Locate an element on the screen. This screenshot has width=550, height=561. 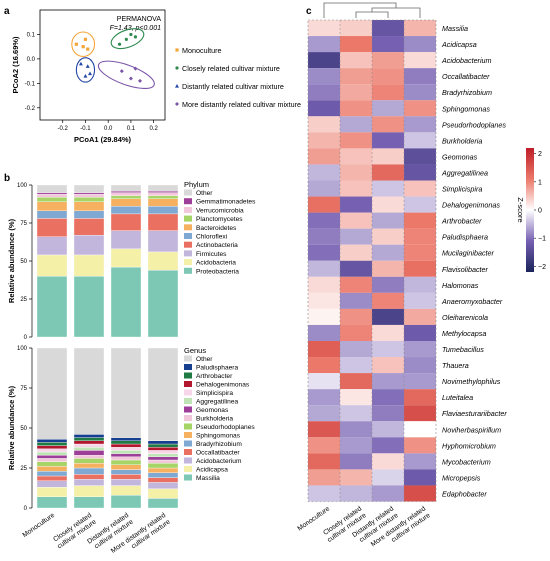
y-tick-label: 50 is located at coordinates (23, 429).